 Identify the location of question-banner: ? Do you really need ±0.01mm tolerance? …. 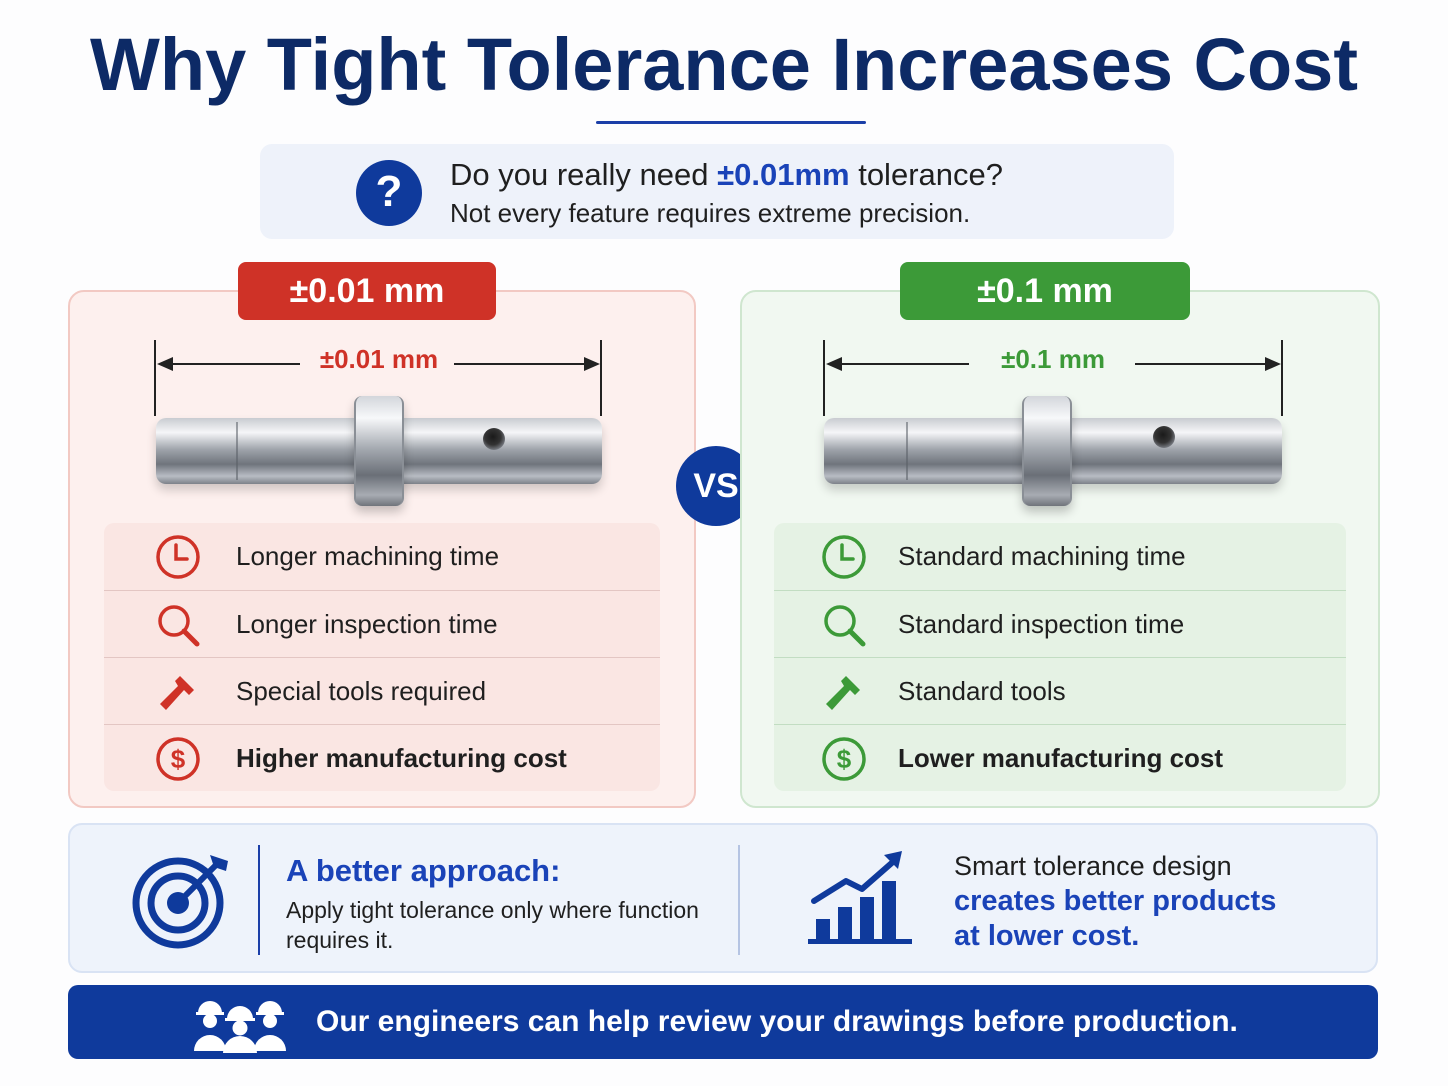
(717, 191).